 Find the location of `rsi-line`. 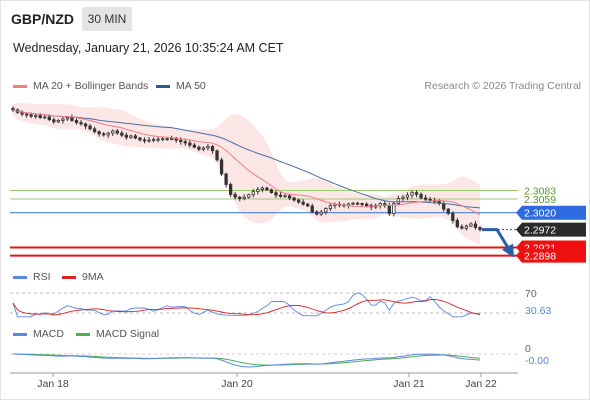

rsi-line is located at coordinates (246, 305).